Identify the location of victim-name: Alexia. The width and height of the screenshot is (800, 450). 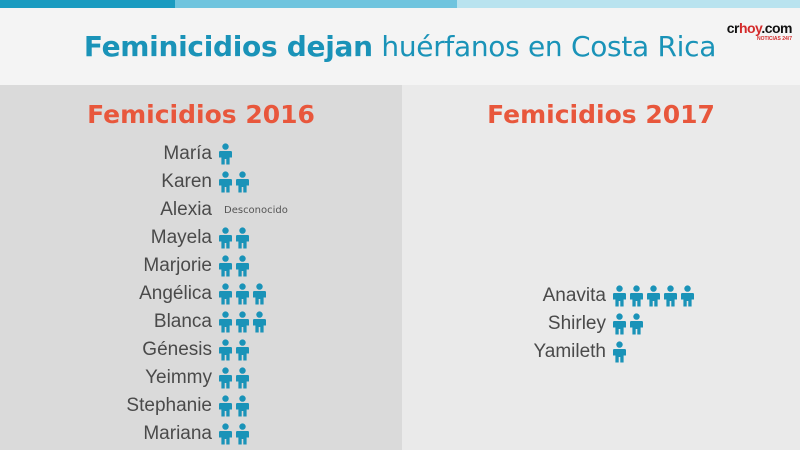
(186, 209).